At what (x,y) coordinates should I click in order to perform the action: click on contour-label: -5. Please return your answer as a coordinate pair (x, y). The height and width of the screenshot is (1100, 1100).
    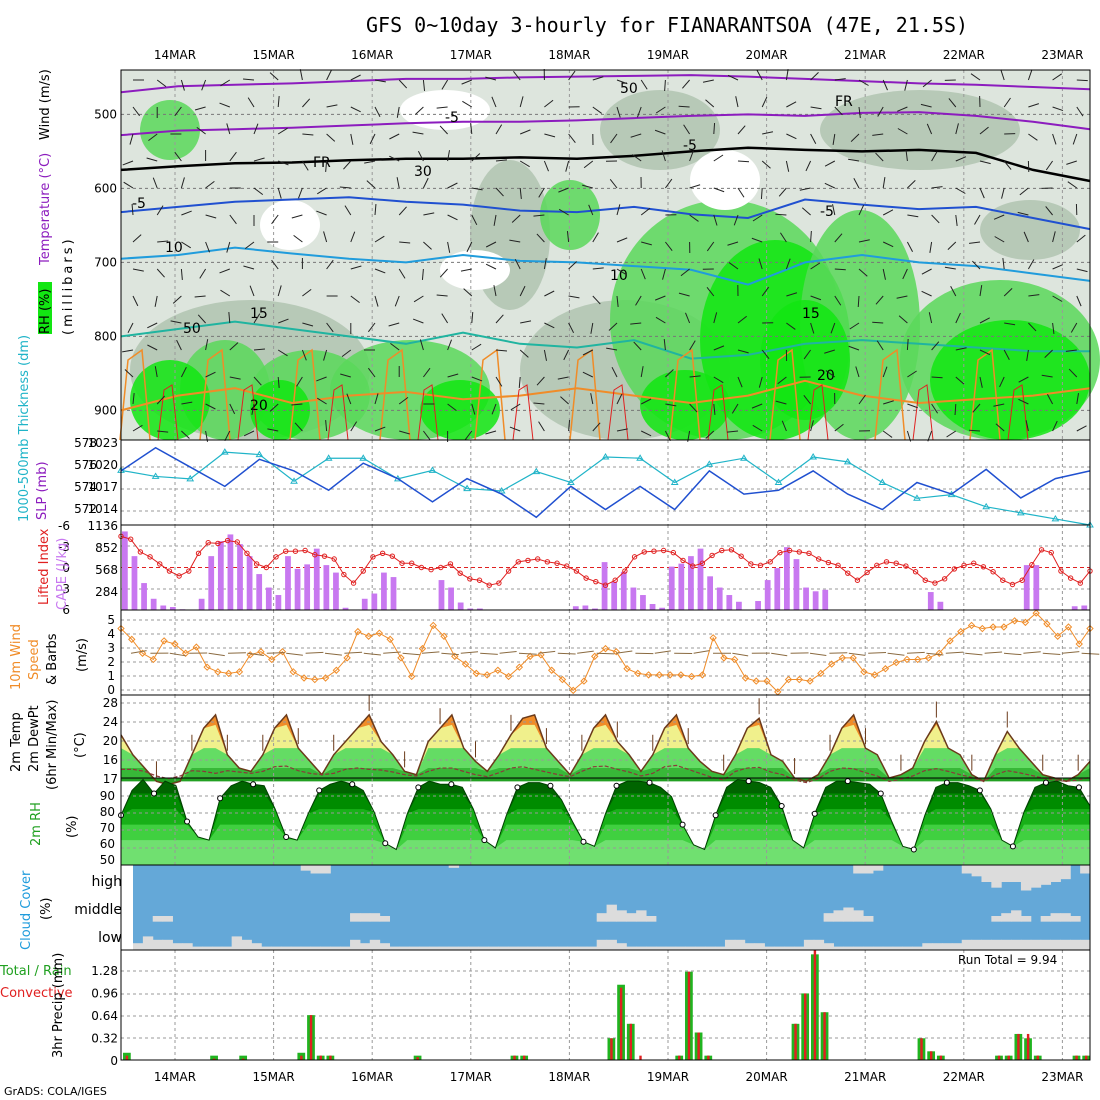
    Looking at the image, I should click on (139, 204).